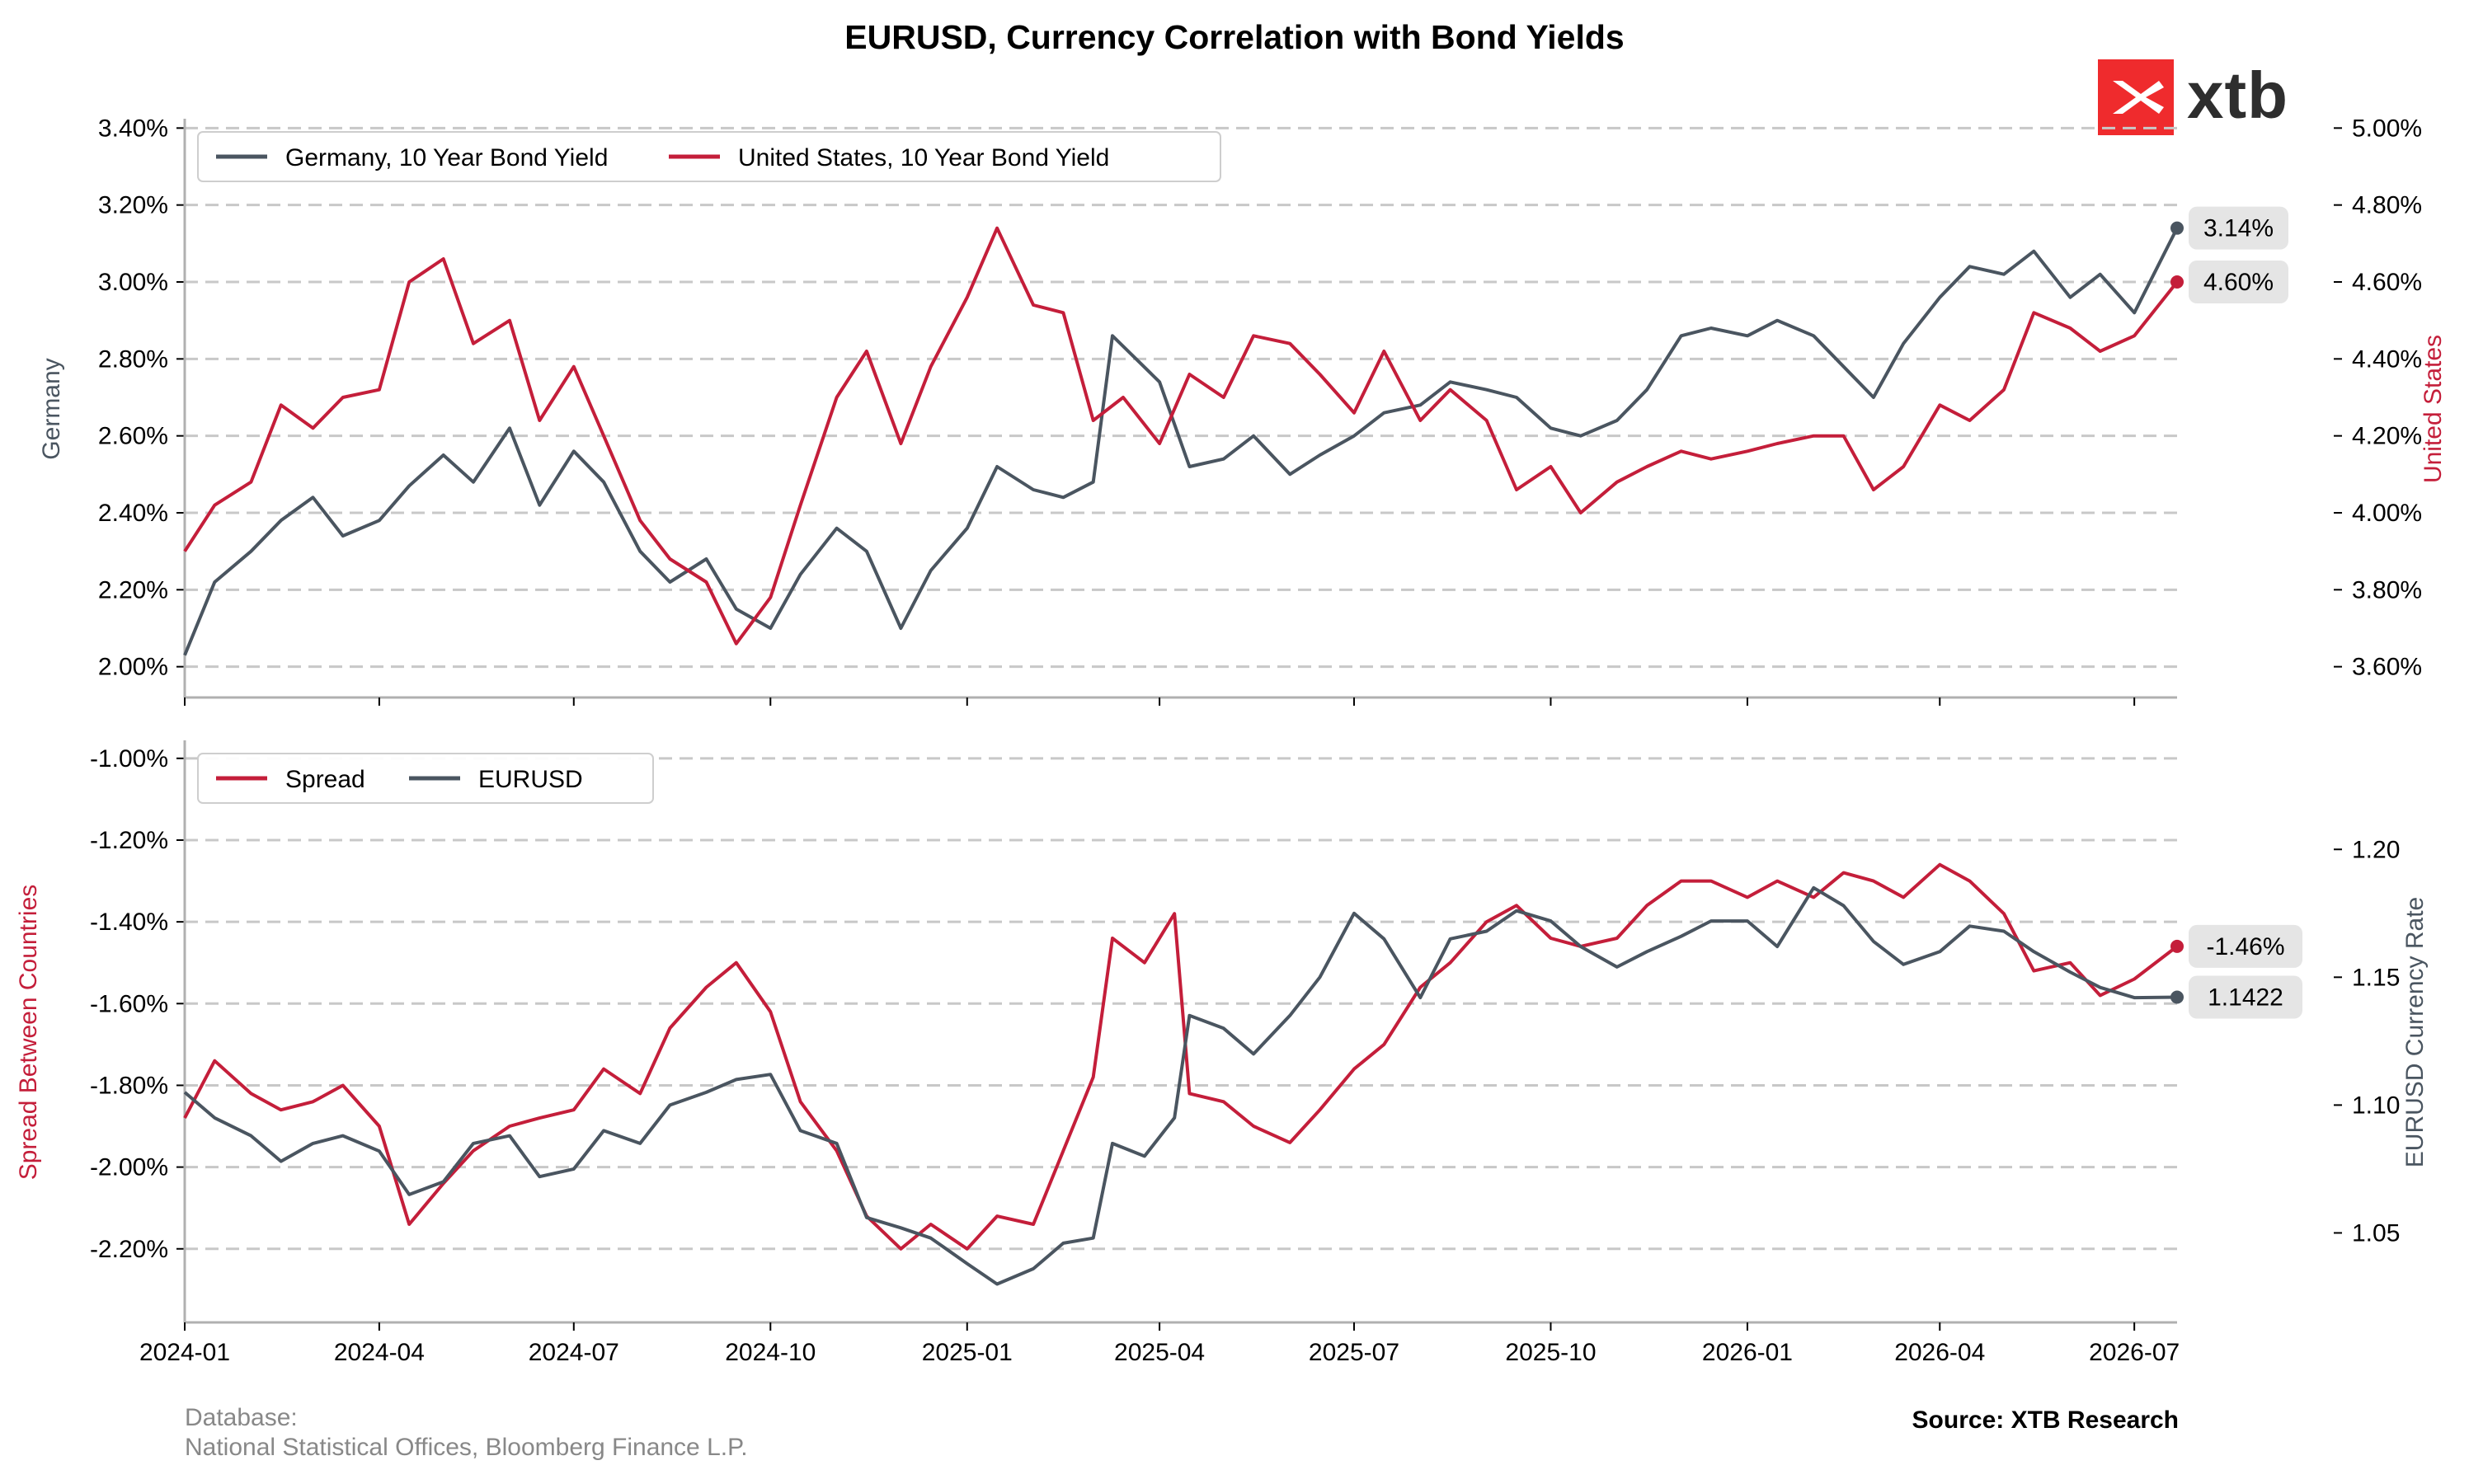  I want to click on right-tick-label: 4.20%, so click(2387, 436).